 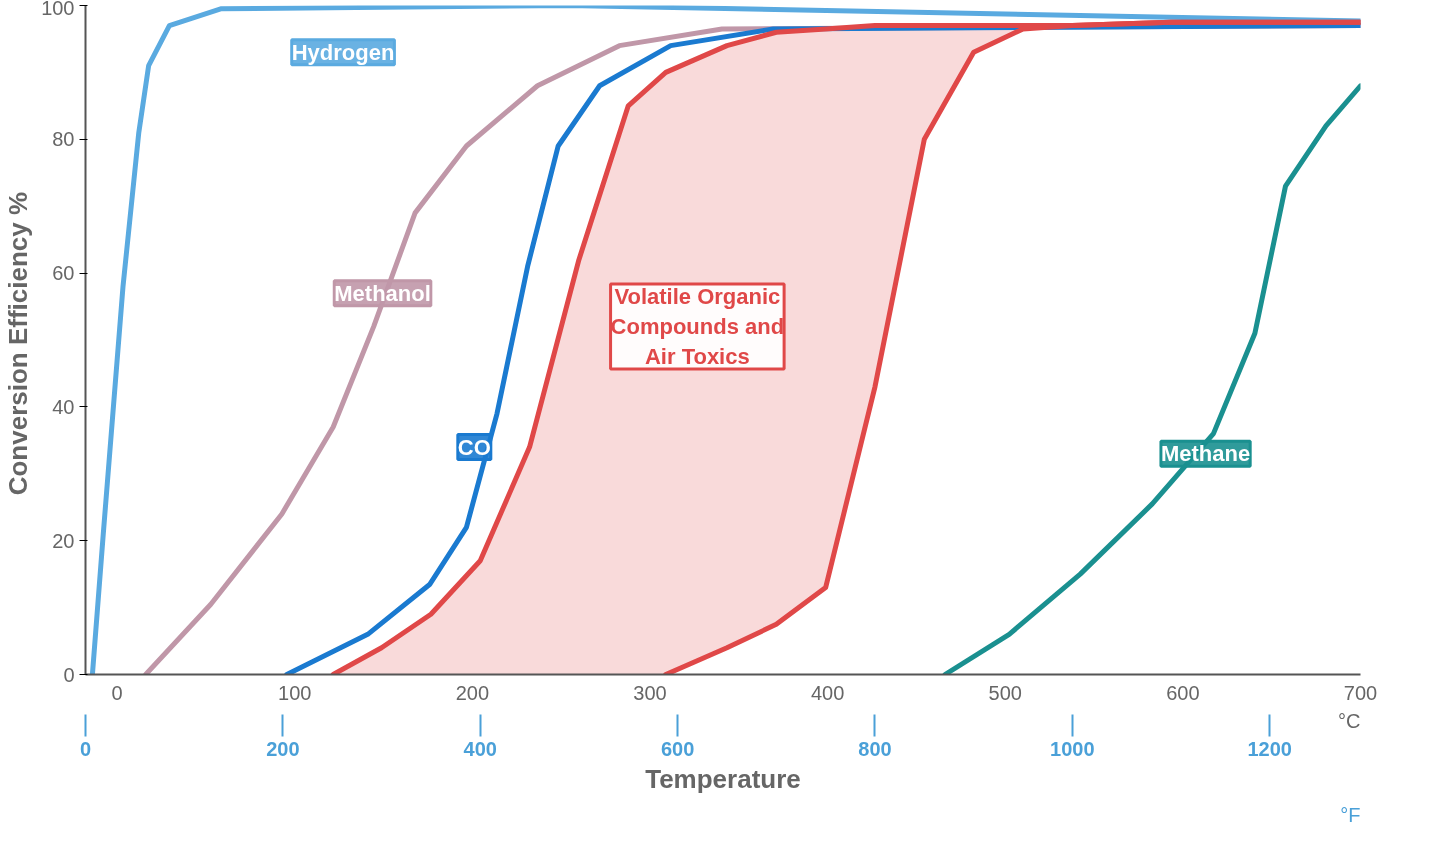 I want to click on x-tick-label: 600, so click(x=677, y=748).